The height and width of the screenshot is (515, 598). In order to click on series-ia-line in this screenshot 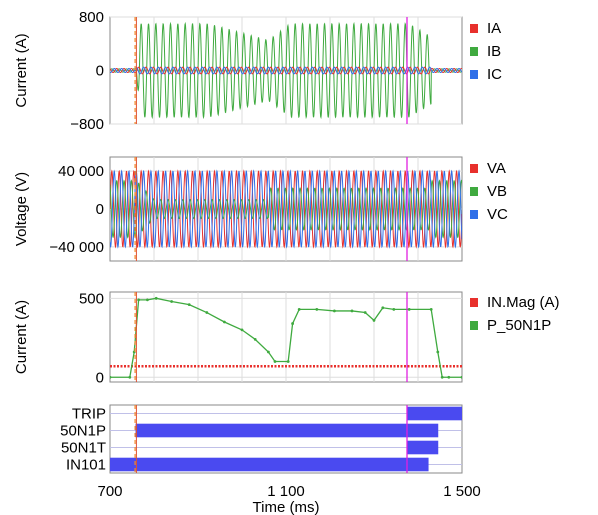, I will do `click(286, 70)`.